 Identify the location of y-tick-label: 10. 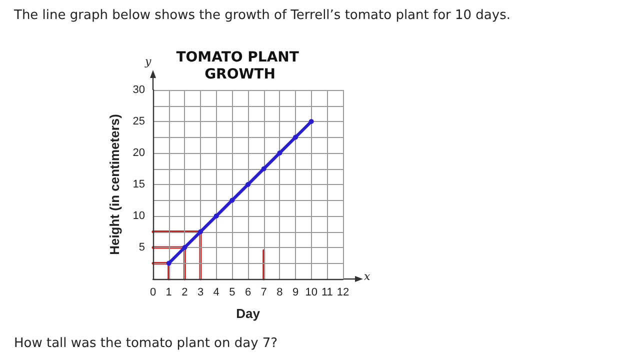
(138, 216).